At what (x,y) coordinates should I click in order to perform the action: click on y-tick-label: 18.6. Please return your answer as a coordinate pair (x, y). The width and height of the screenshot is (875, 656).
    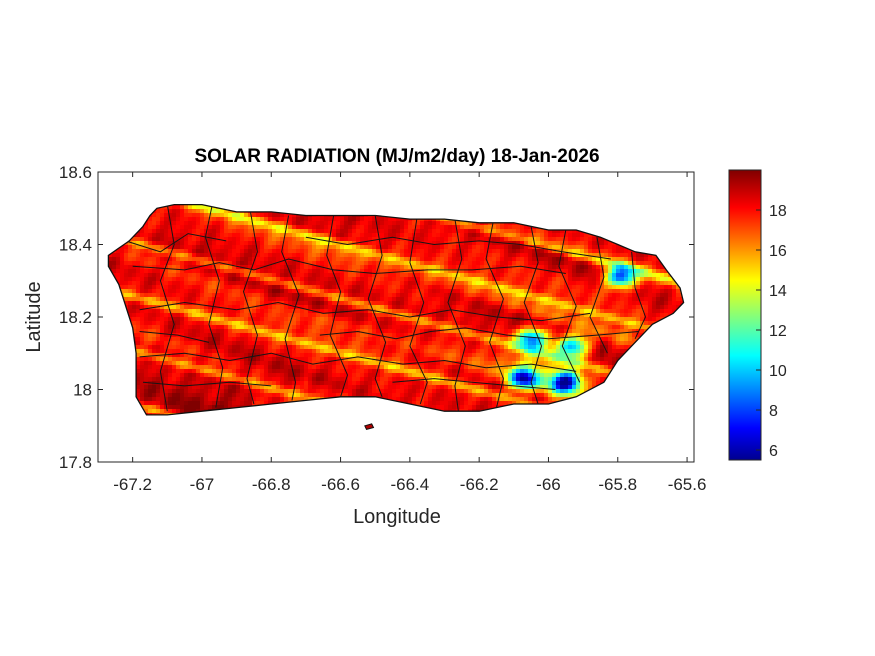
    Looking at the image, I should click on (75, 172).